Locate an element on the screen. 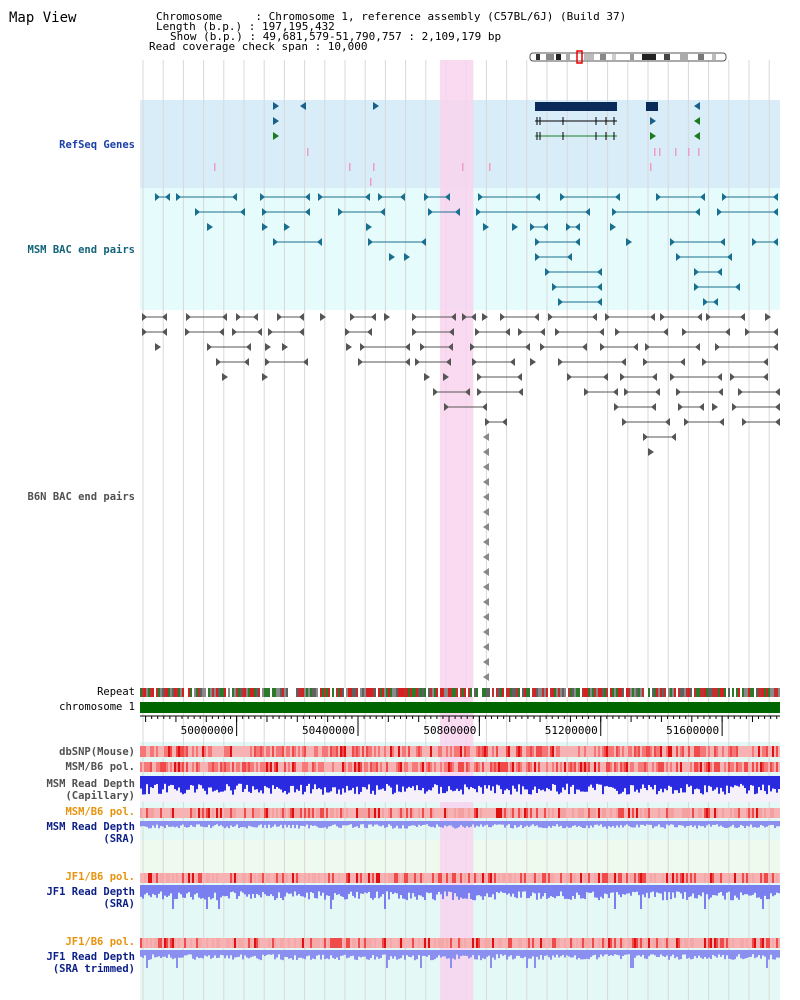  length-info: Length (b.p.) : 197,195,432 is located at coordinates (245, 26).